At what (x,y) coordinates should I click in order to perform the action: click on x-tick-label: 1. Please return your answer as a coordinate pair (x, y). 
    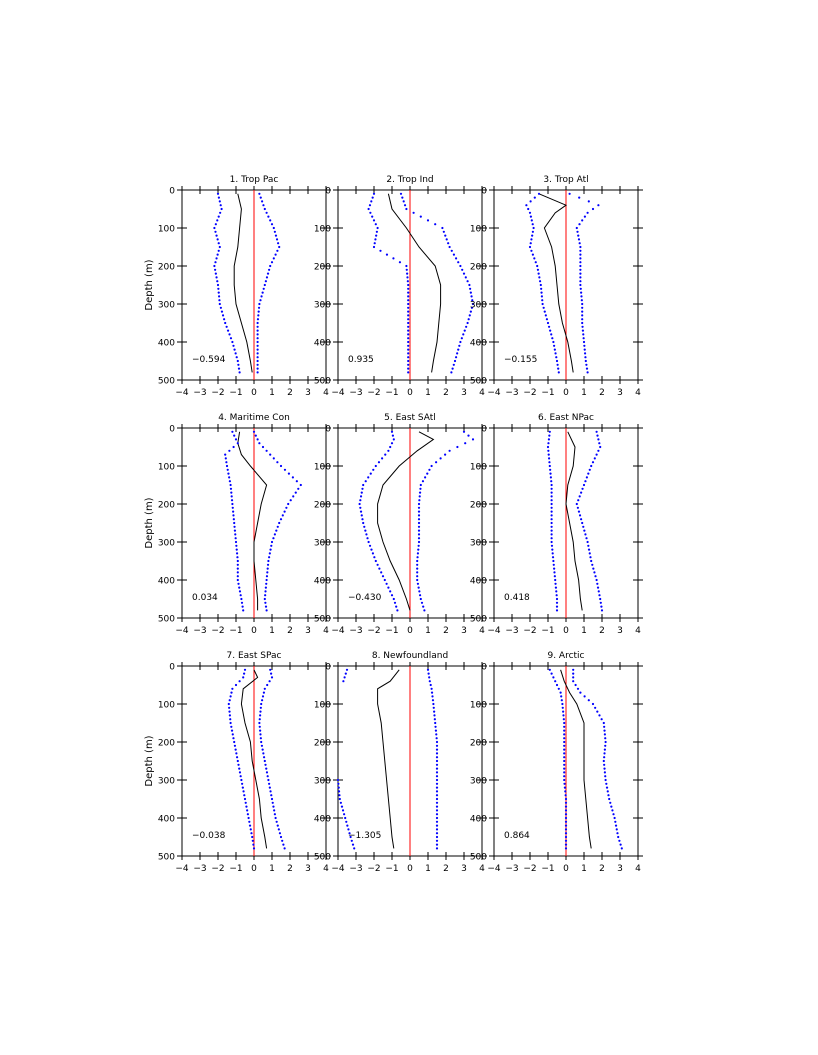
    Looking at the image, I should click on (428, 393).